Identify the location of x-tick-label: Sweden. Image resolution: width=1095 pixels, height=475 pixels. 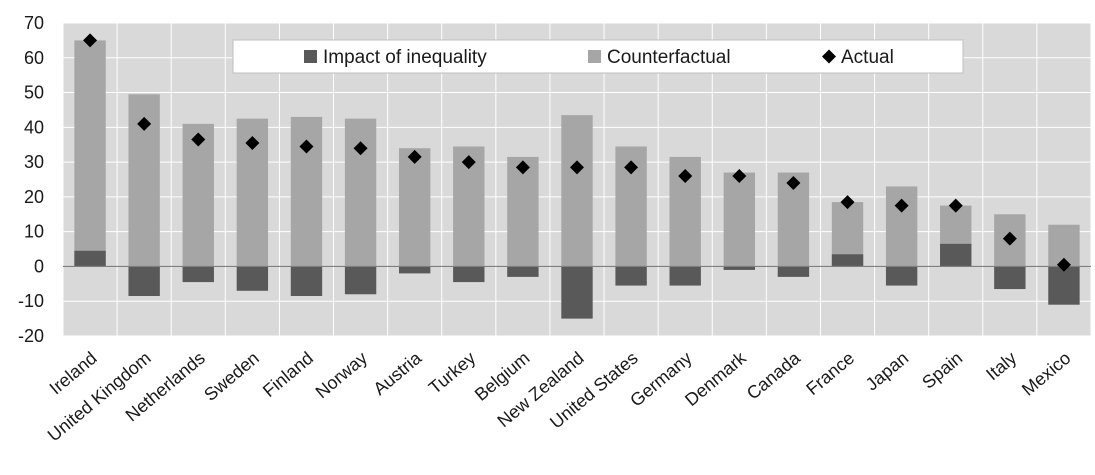
(231, 376).